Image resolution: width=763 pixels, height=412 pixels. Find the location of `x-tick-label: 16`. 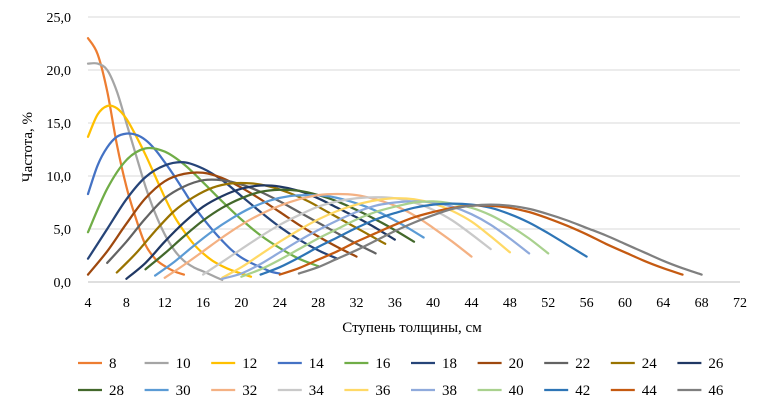

x-tick-label: 16 is located at coordinates (203, 303).